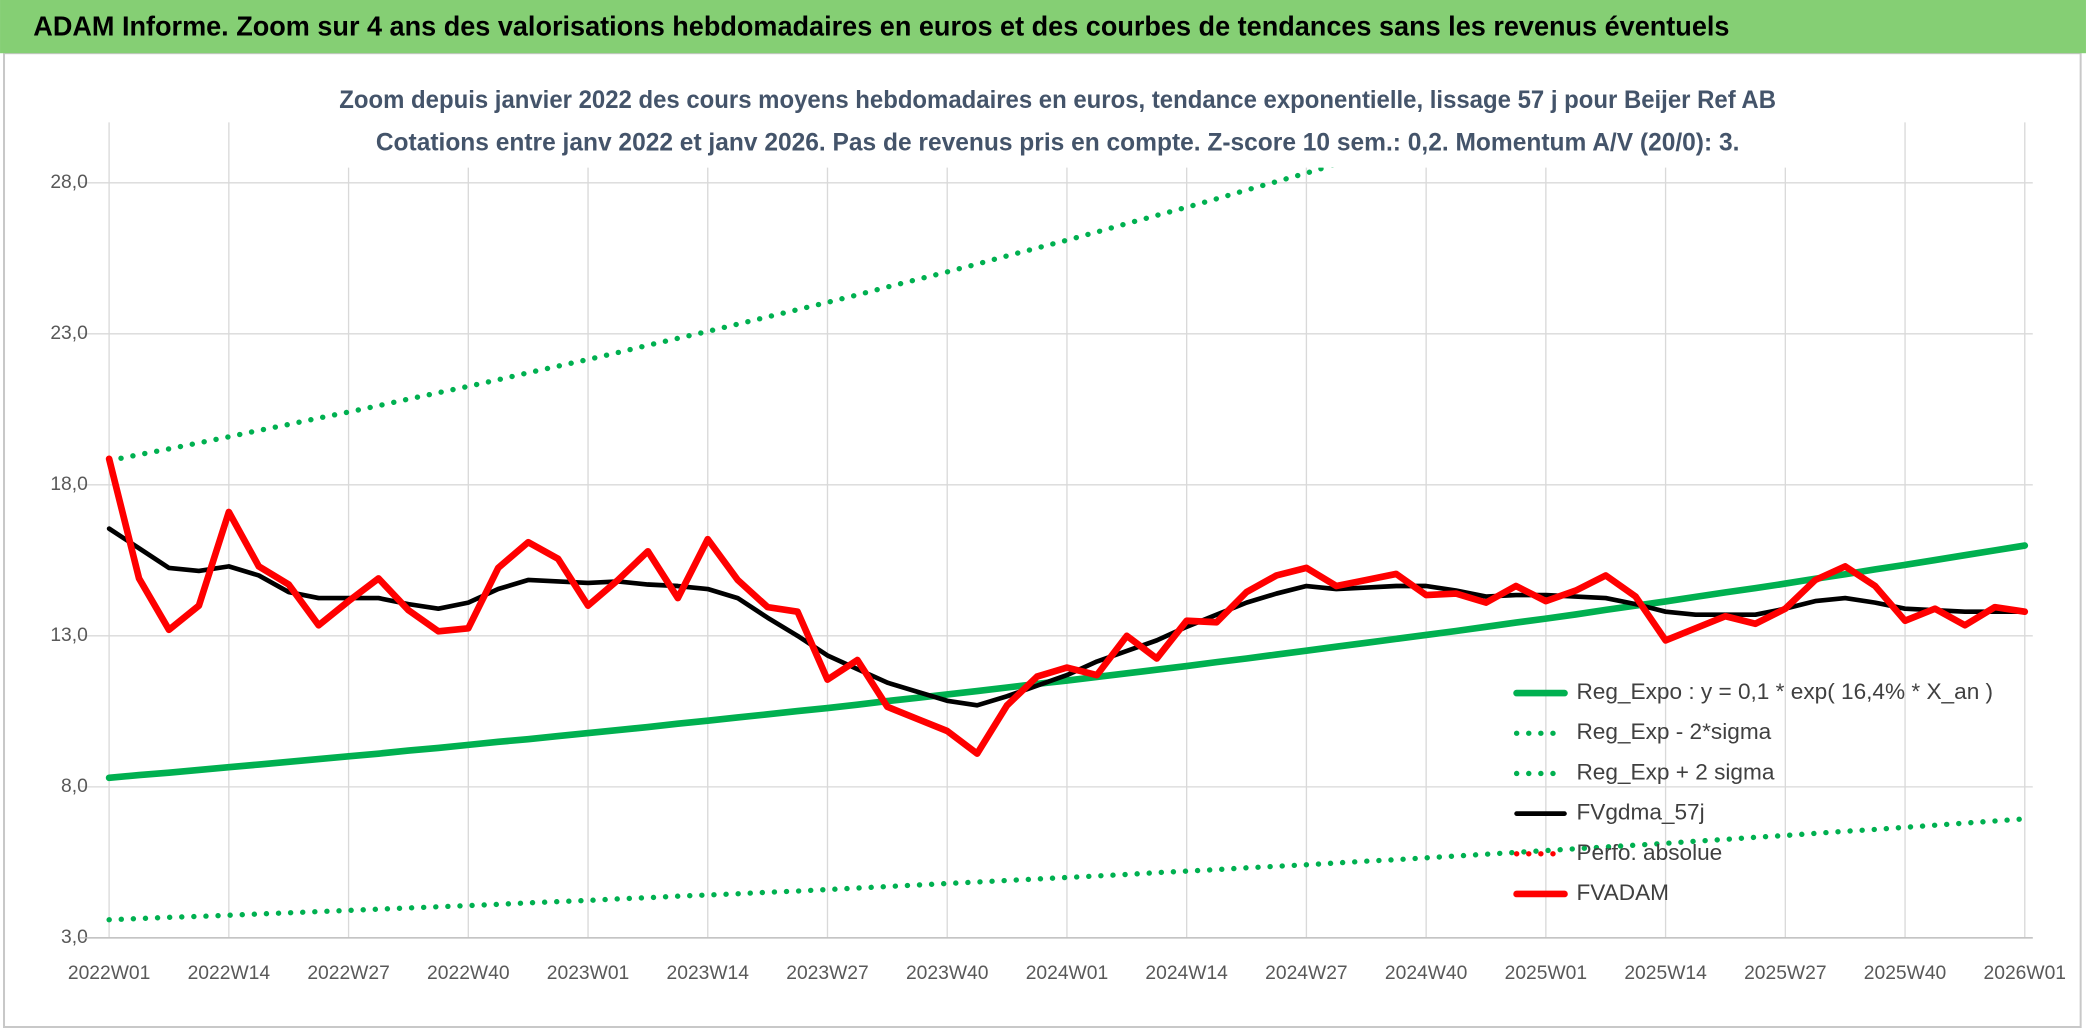 The height and width of the screenshot is (1031, 2086). What do you see at coordinates (68, 635) in the screenshot?
I see `y-tick-label: 13,0` at bounding box center [68, 635].